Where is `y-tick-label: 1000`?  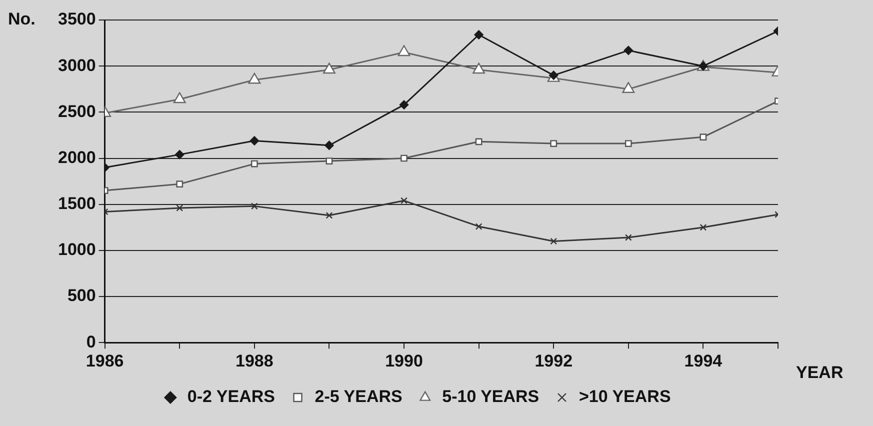
y-tick-label: 1000 is located at coordinates (77, 250).